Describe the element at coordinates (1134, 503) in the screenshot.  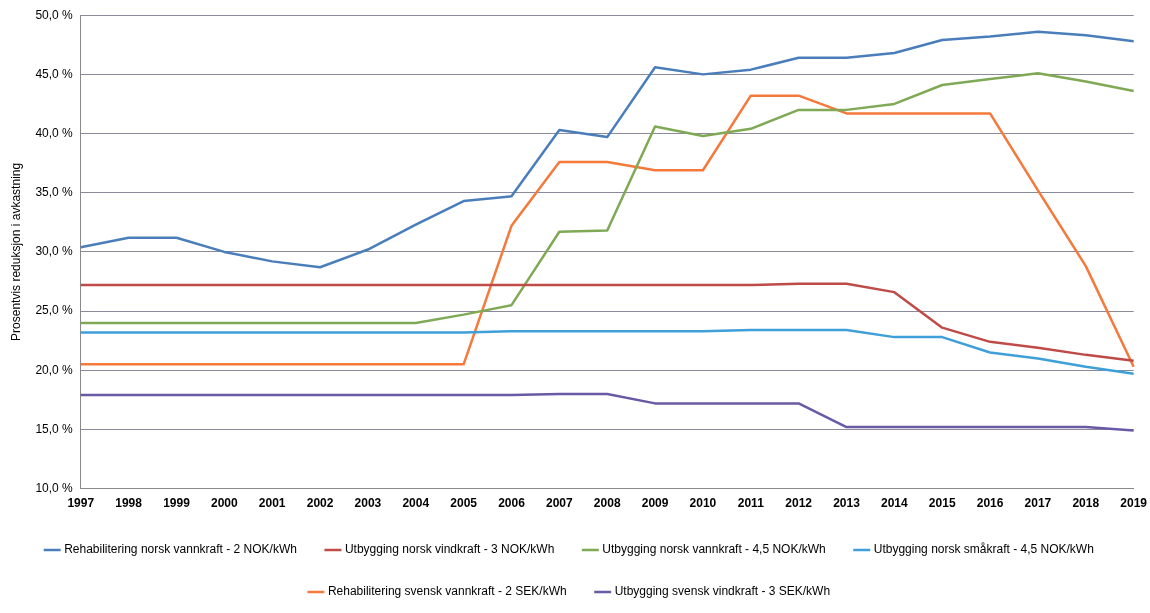
I see `x-tick-label: 2019` at that location.